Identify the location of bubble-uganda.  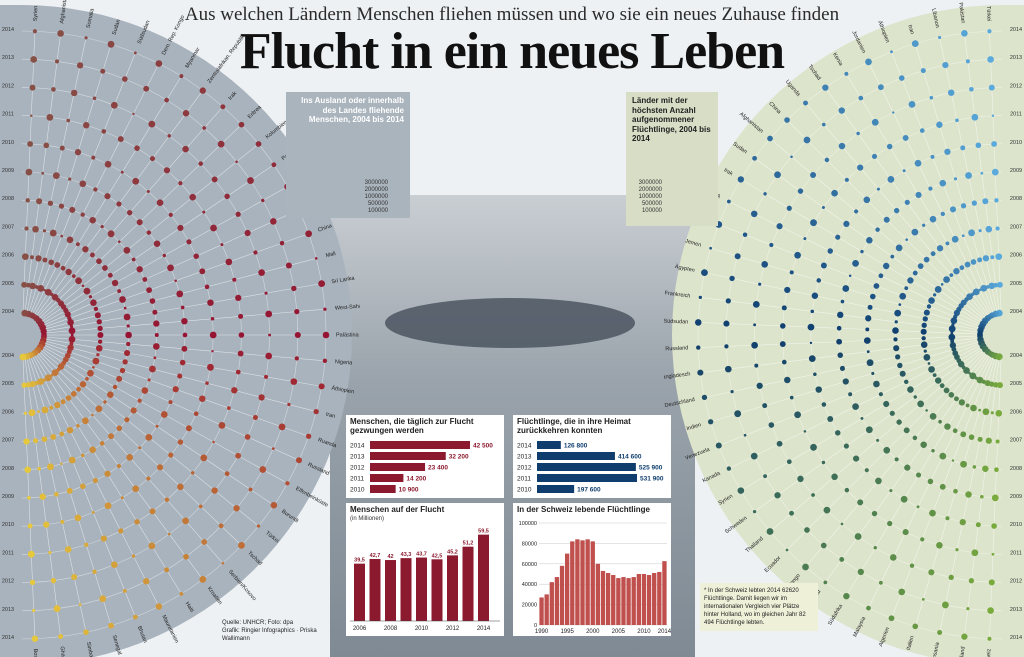
(805, 103).